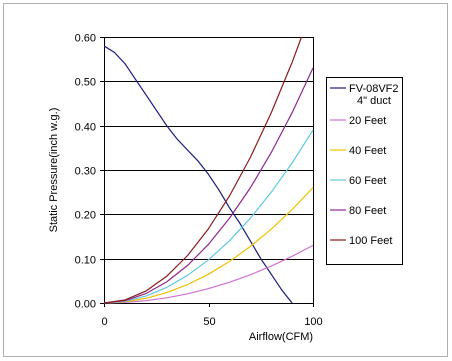 Image resolution: width=452 pixels, height=361 pixels. What do you see at coordinates (85, 261) in the screenshot?
I see `y-tick-label: 0.10` at bounding box center [85, 261].